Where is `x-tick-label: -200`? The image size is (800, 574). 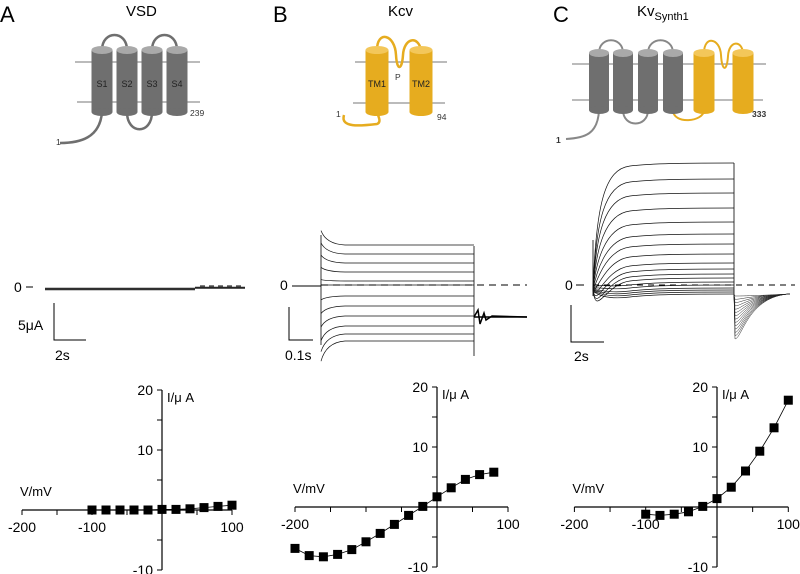 x-tick-label: -200 is located at coordinates (295, 524).